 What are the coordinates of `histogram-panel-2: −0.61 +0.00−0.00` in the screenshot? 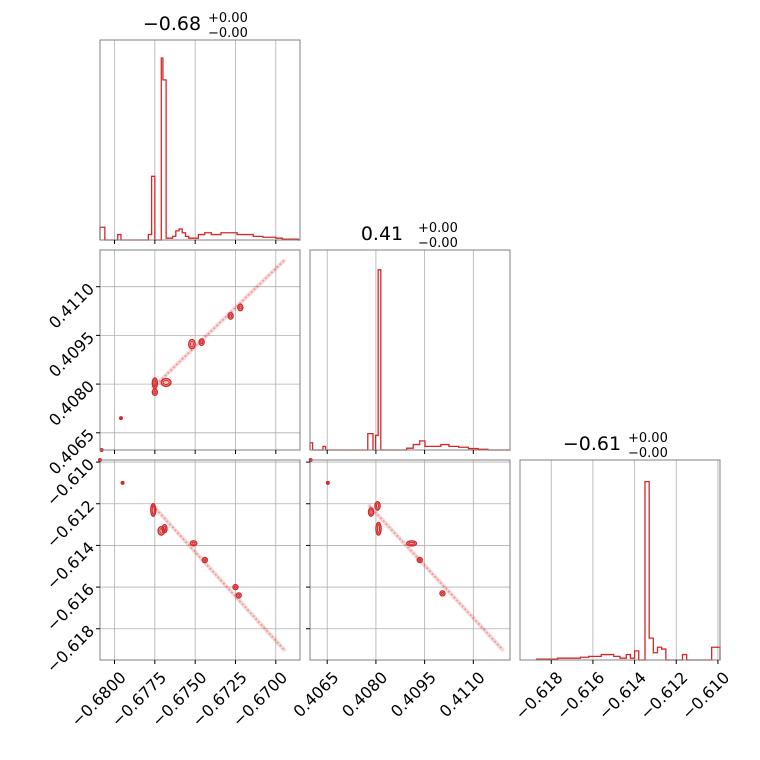 It's located at (620, 547).